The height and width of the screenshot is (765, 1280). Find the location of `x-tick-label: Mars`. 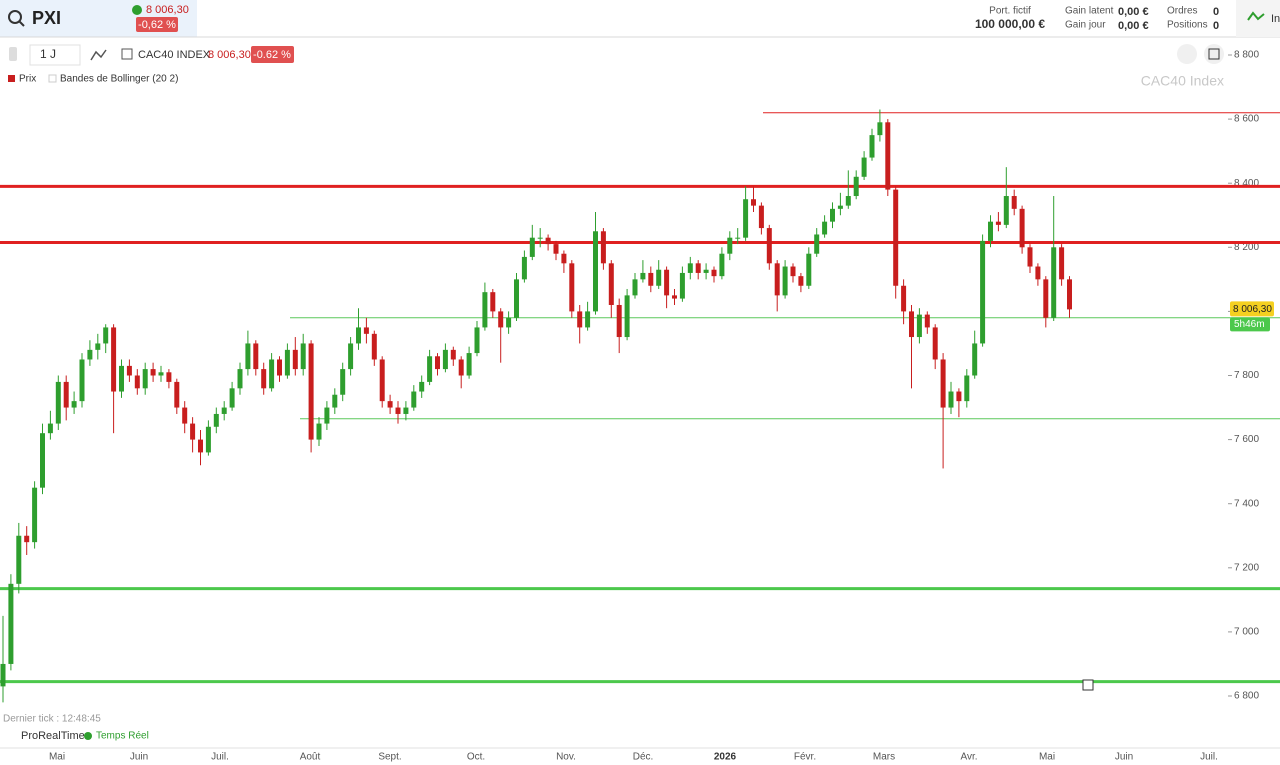

x-tick-label: Mars is located at coordinates (884, 757).